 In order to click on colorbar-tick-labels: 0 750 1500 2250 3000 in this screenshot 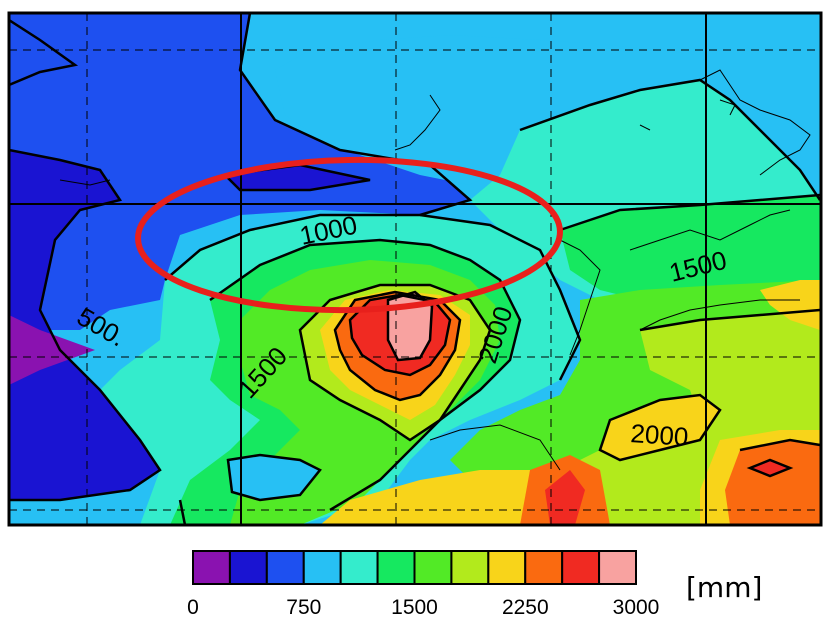, I will do `click(423, 607)`.